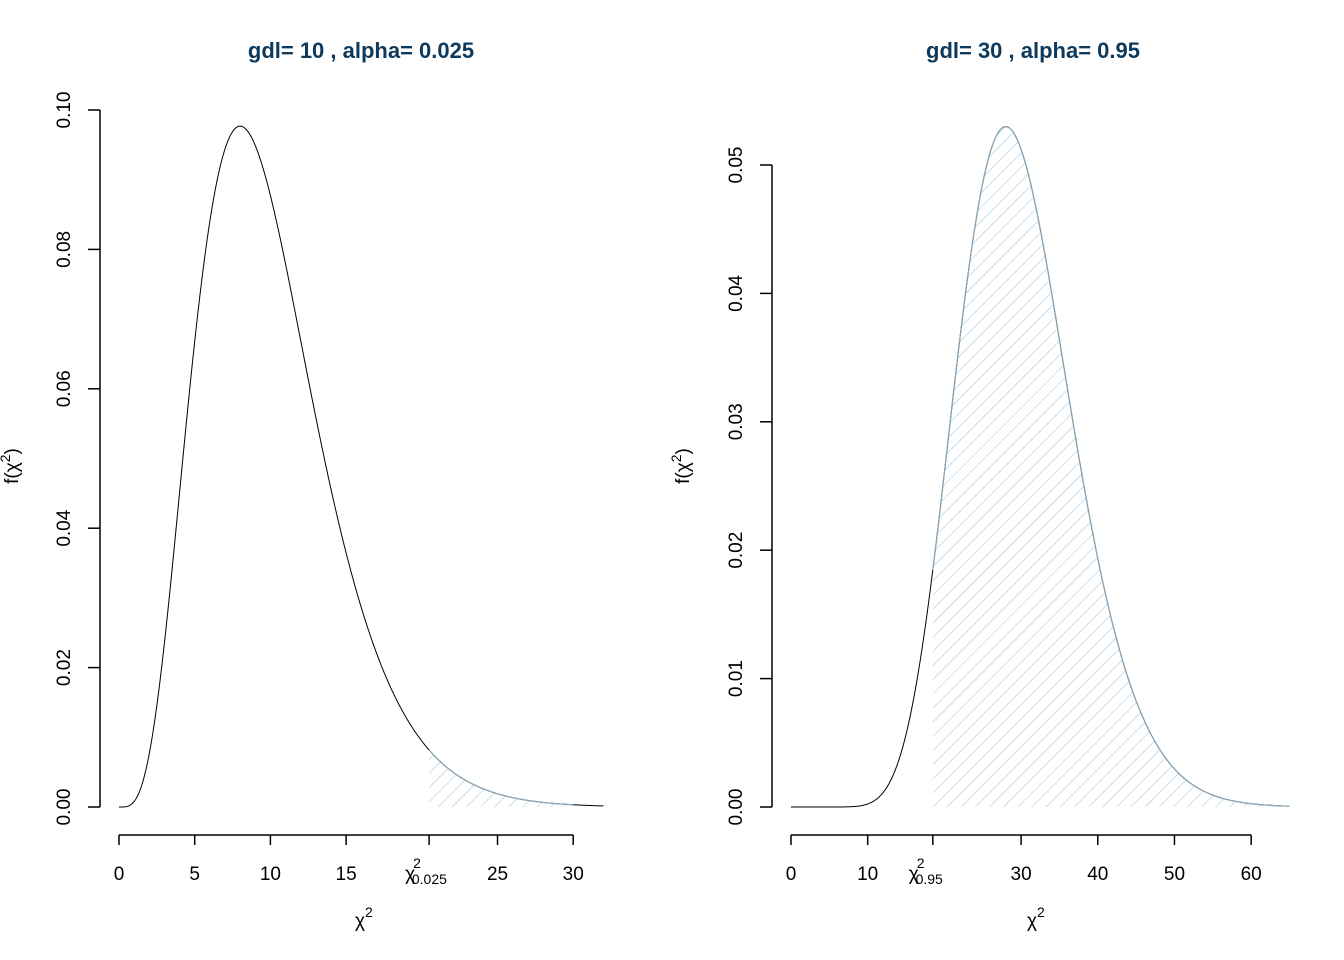 The height and width of the screenshot is (960, 1344). Describe the element at coordinates (194, 874) in the screenshot. I see `x-tick-label: 5` at that location.